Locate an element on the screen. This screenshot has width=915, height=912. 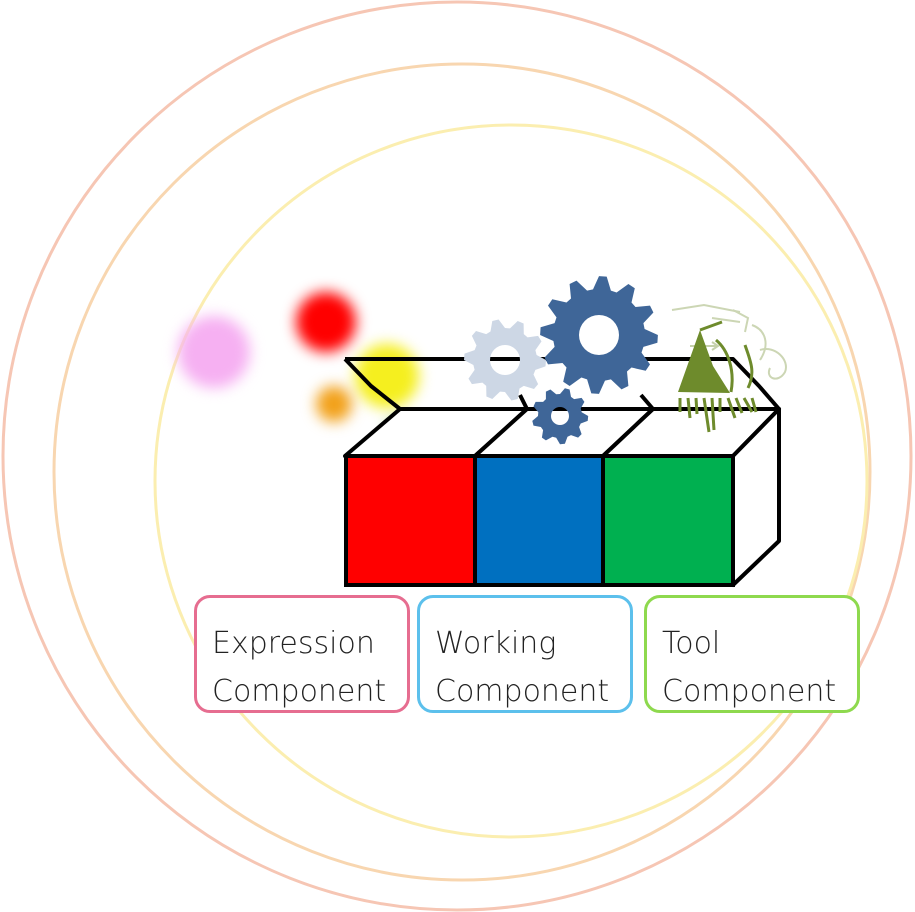
front-face-working is located at coordinates (539, 520).